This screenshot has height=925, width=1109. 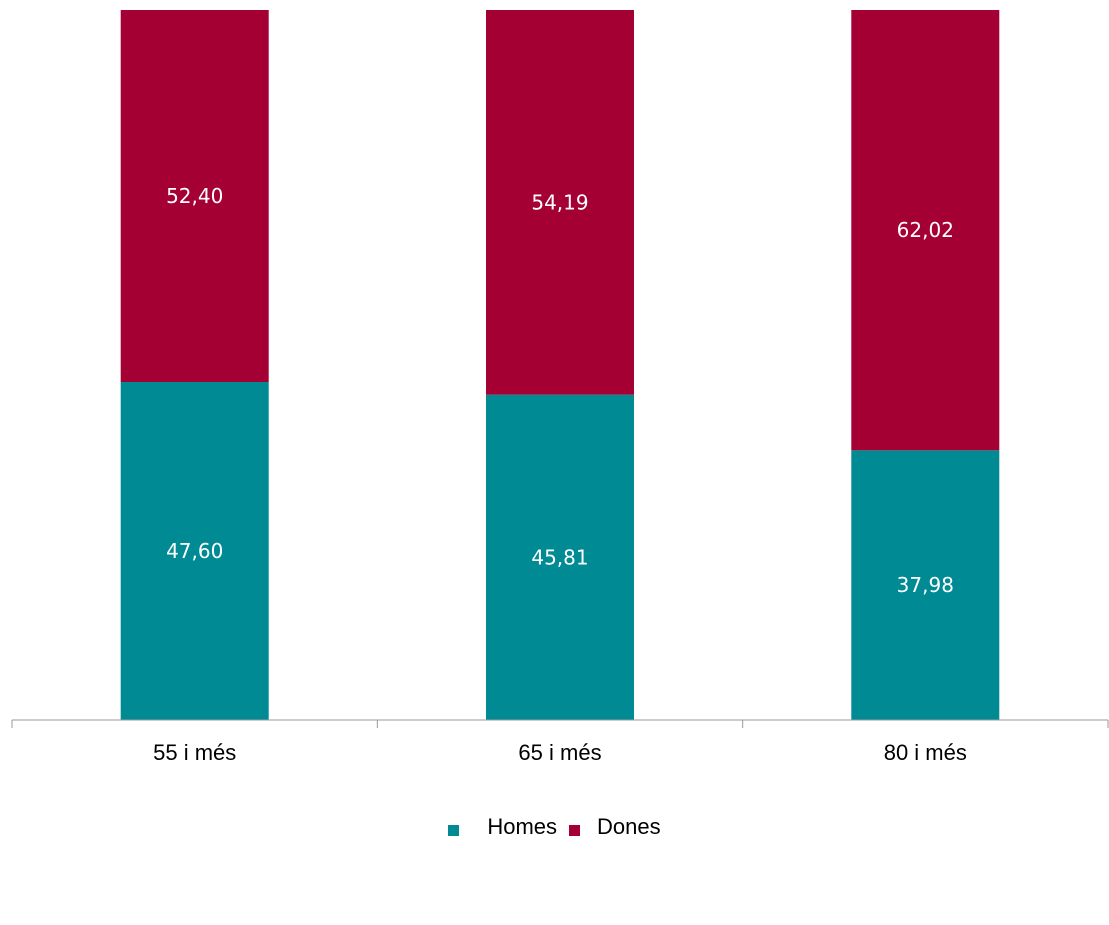 What do you see at coordinates (629, 826) in the screenshot?
I see `legend-label-dones: Dones` at bounding box center [629, 826].